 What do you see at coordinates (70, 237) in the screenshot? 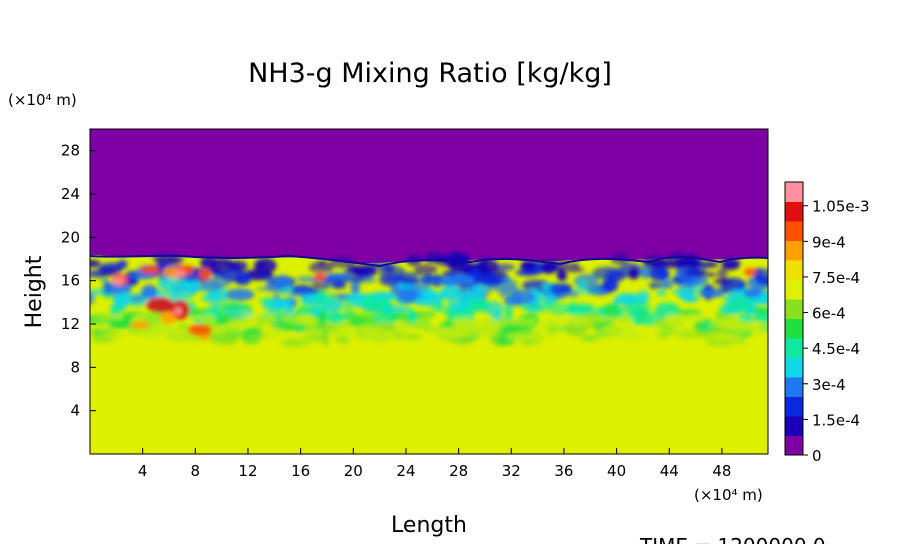
I see `y-tick-label: 20` at bounding box center [70, 237].